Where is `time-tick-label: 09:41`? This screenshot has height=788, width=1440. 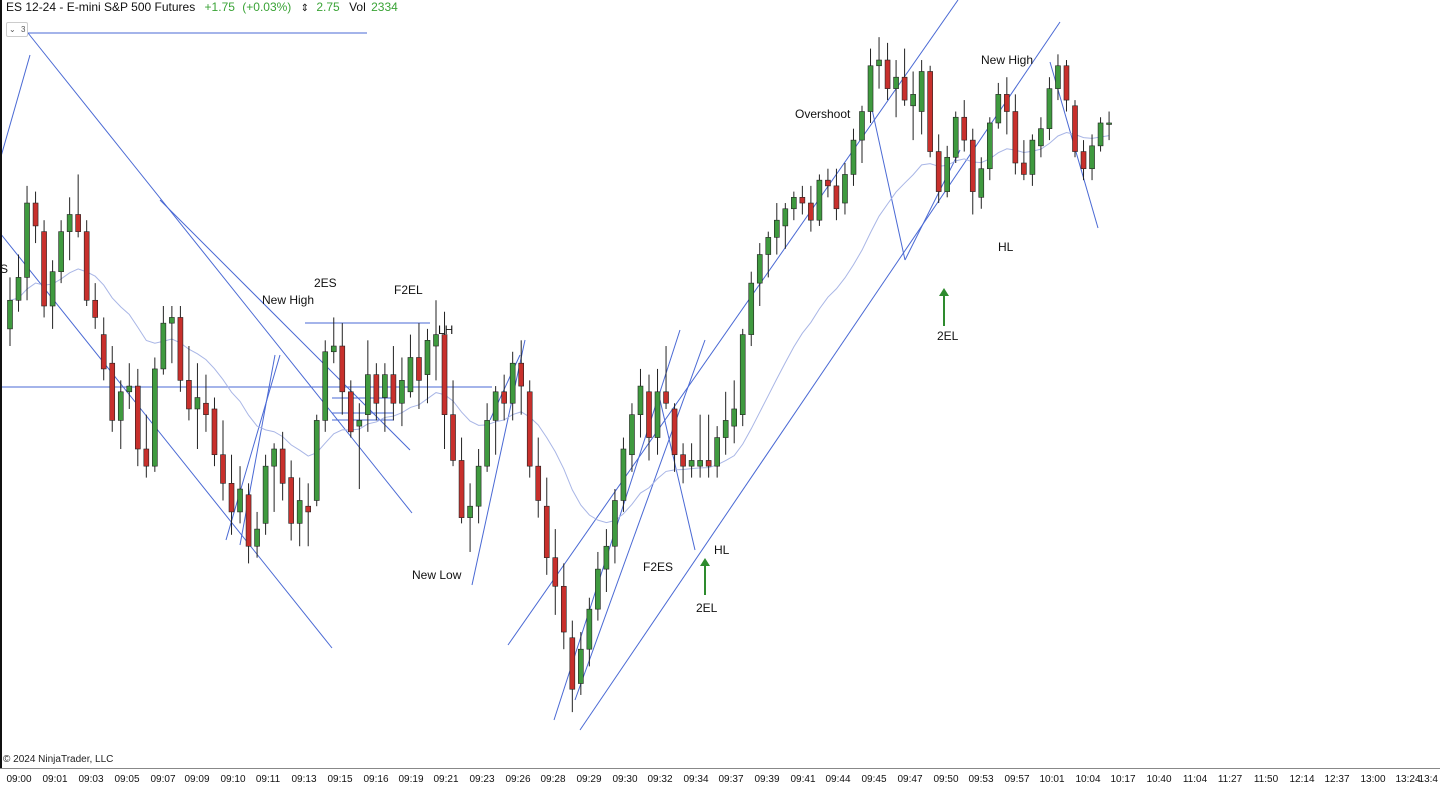 time-tick-label: 09:41 is located at coordinates (803, 779).